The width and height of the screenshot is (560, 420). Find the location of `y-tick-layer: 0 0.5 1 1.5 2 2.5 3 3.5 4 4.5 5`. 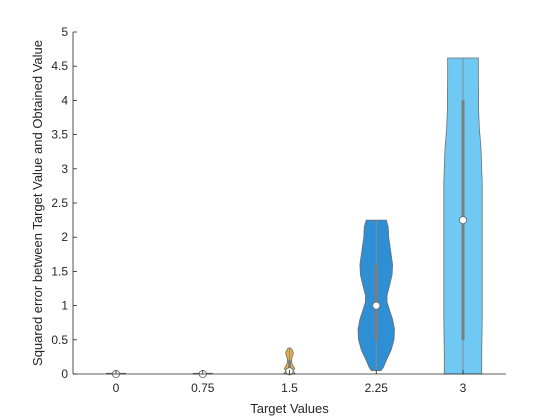

y-tick-layer: 0 0.5 1 1.5 2 2.5 3 3.5 4 4.5 5 is located at coordinates (64, 203).